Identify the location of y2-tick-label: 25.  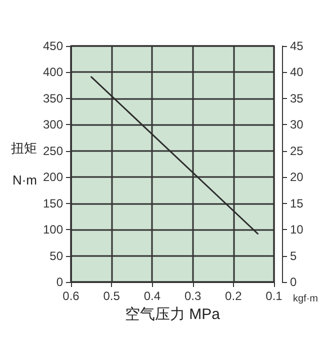
(297, 151).